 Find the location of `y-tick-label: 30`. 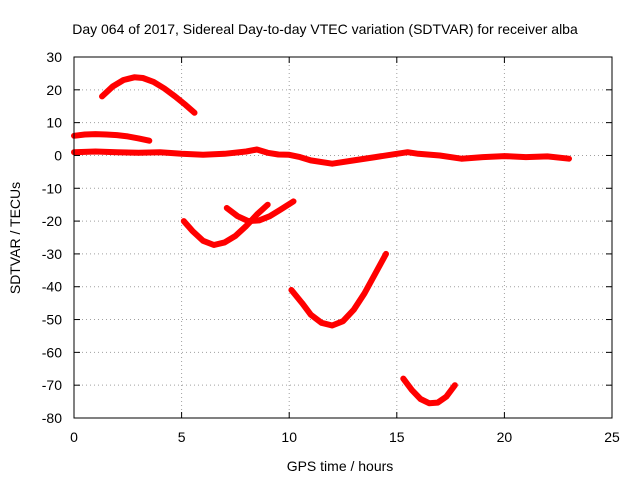

y-tick-label: 30 is located at coordinates (54, 57).